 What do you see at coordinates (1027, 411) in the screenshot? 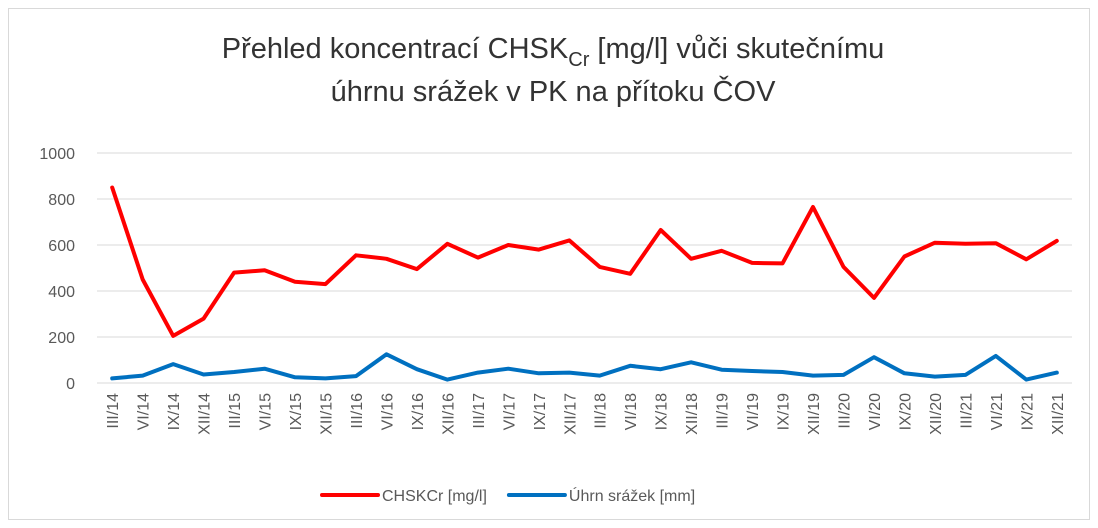
I see `x-tick-label: IX/21` at bounding box center [1027, 411].